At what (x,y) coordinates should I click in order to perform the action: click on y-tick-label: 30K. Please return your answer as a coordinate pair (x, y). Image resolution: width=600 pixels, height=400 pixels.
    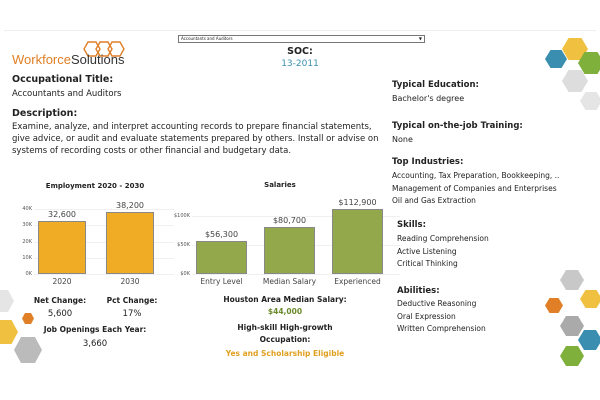
    Looking at the image, I should click on (27, 225).